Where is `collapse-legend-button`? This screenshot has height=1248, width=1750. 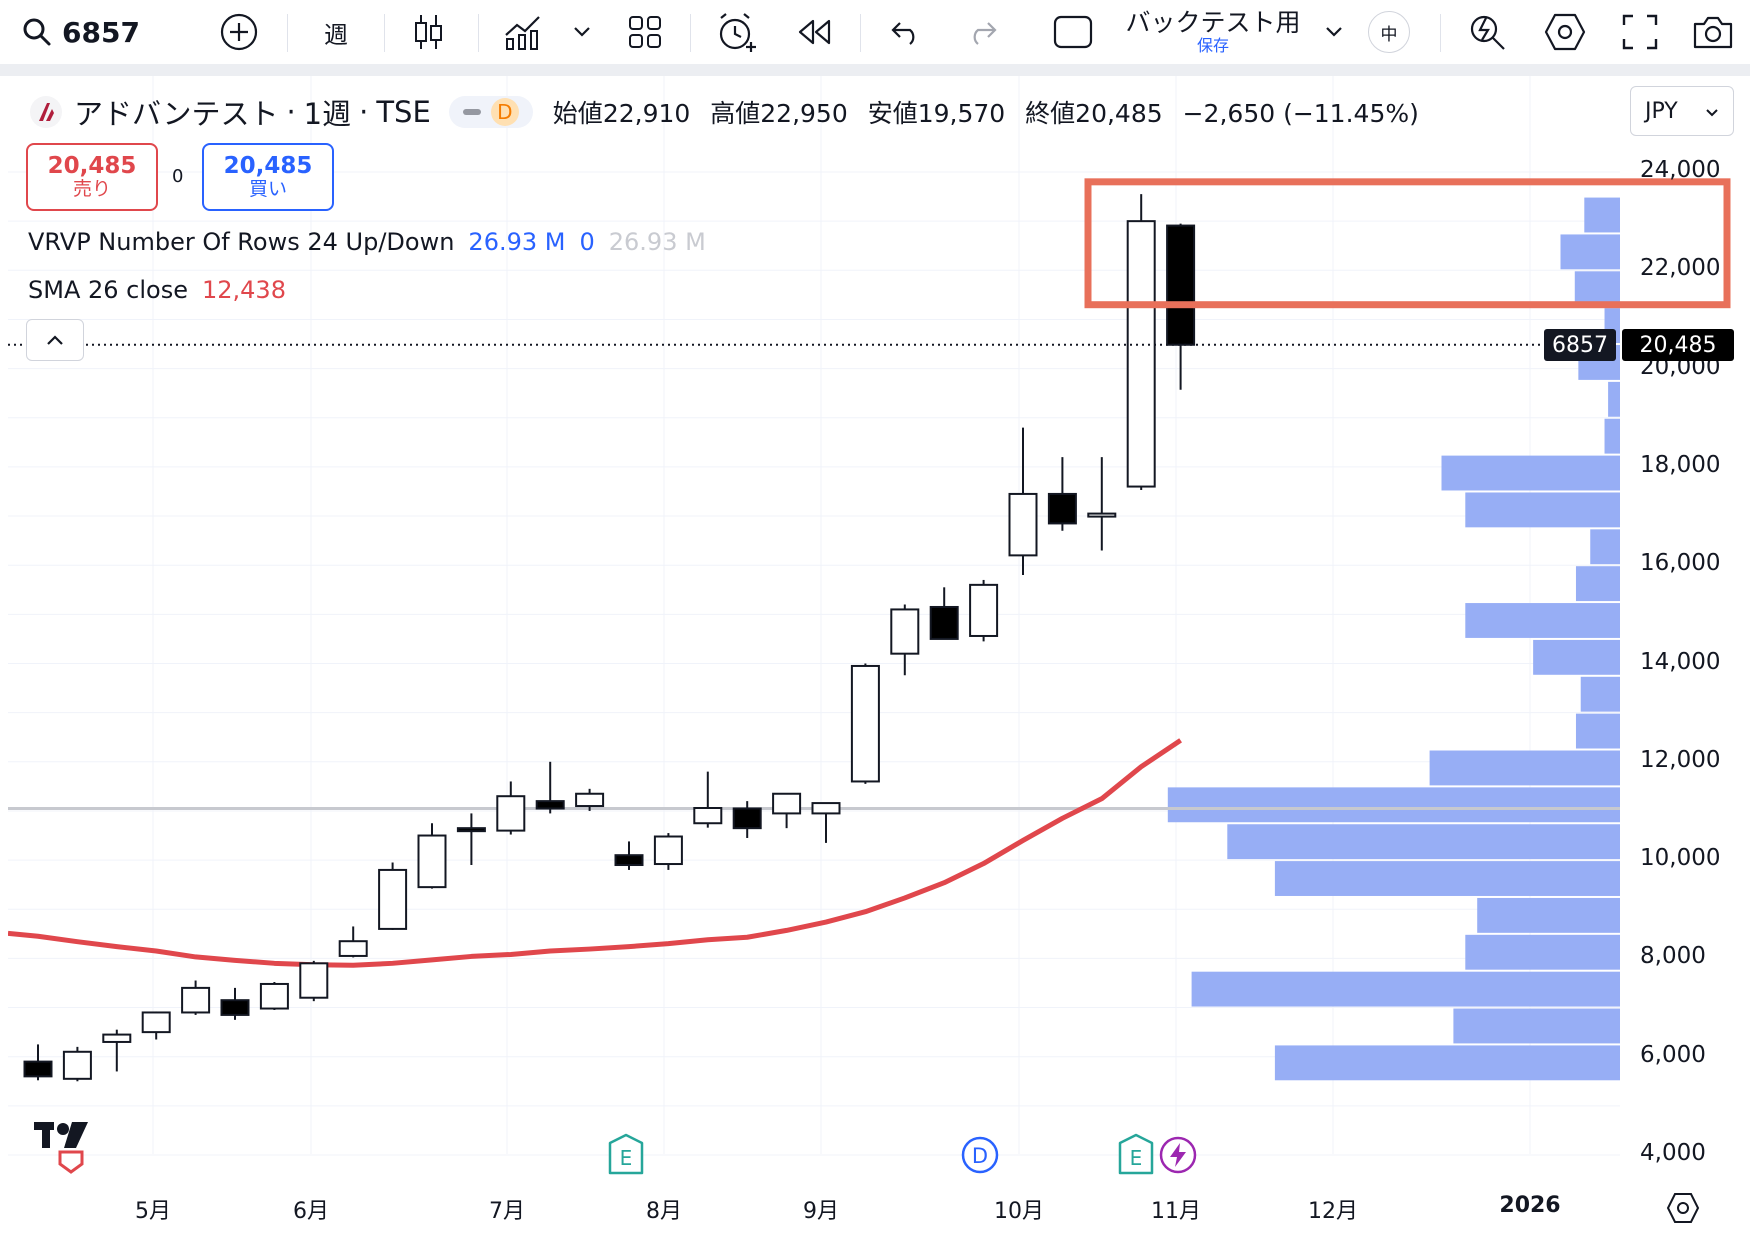
collapse-legend-button is located at coordinates (55, 340).